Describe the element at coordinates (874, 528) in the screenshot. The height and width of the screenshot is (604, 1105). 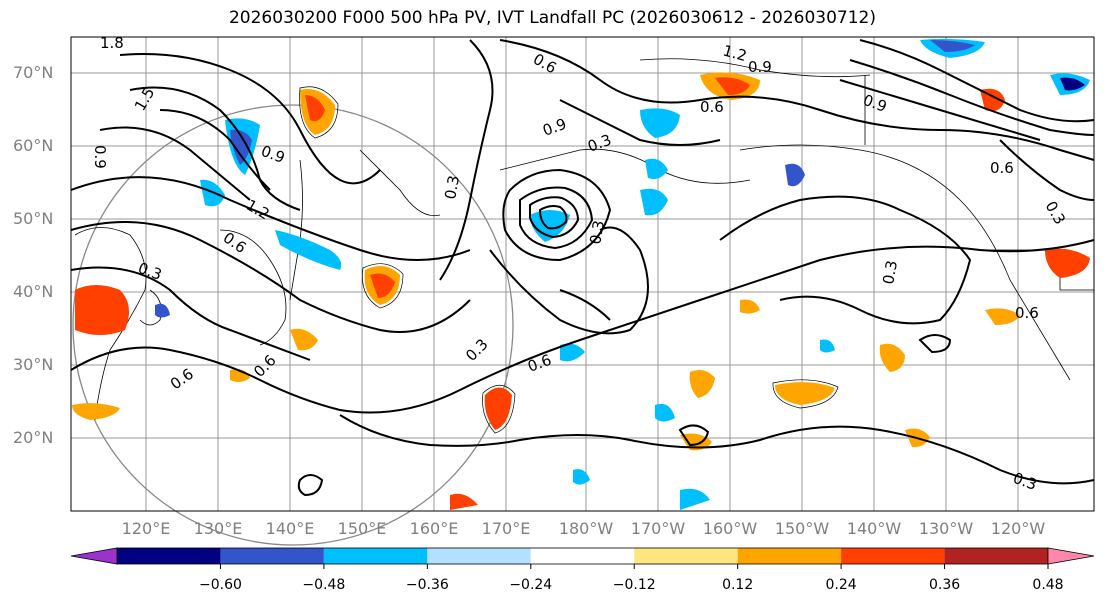
I see `lon-label: 140°W` at that location.